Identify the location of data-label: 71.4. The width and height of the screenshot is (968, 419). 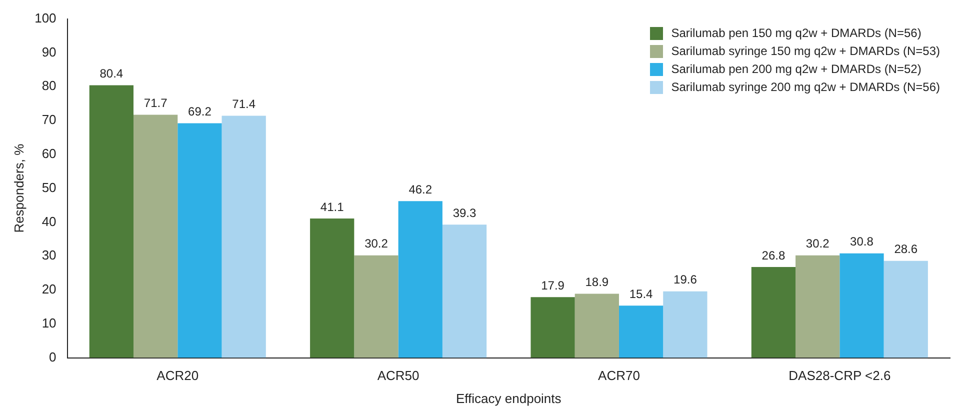
(244, 104).